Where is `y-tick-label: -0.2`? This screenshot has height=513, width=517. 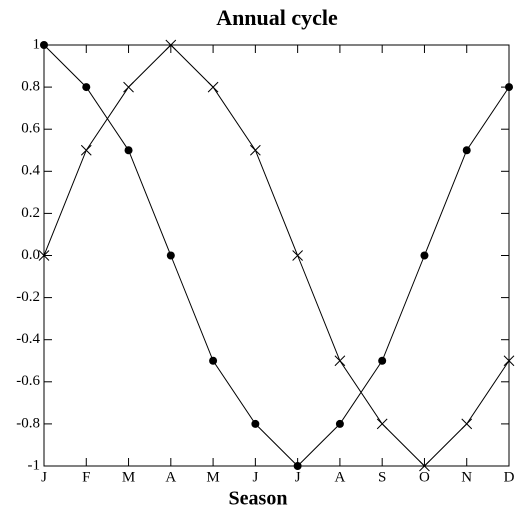 y-tick-label: -0.2 is located at coordinates (28, 297).